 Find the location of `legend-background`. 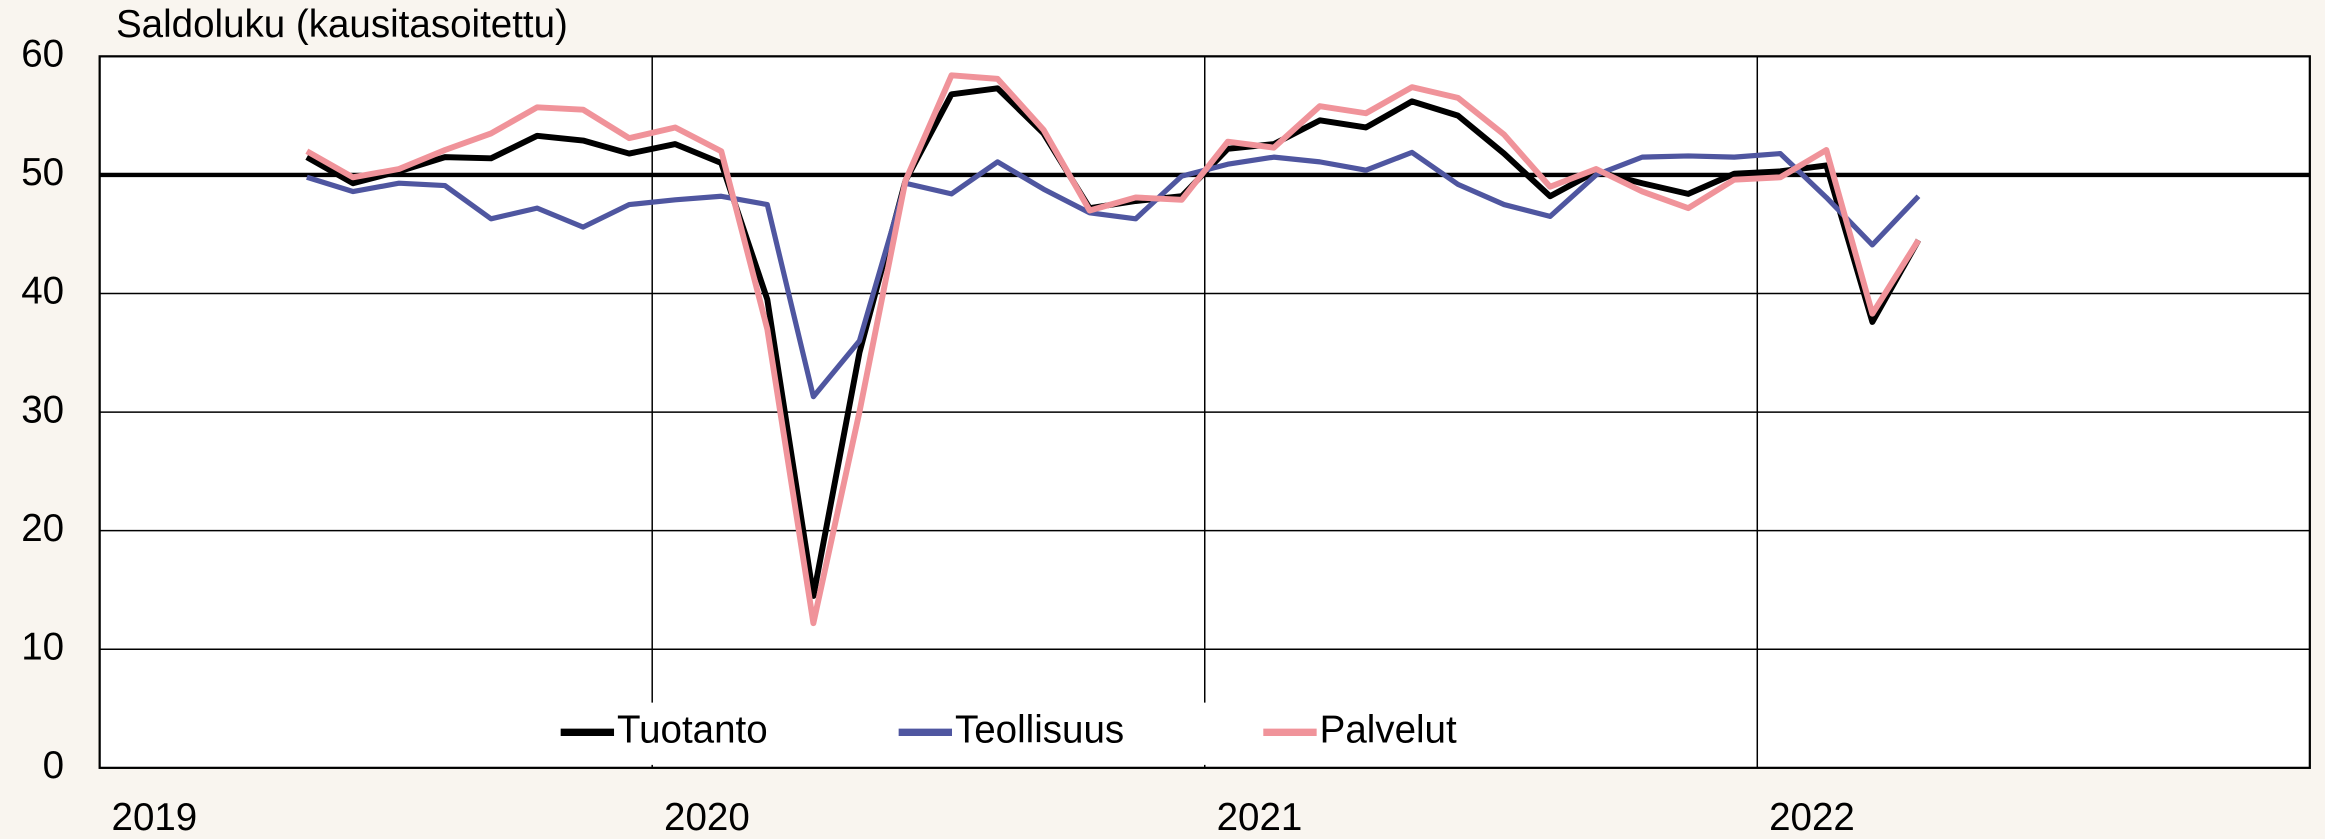

legend-background is located at coordinates (1023, 733).